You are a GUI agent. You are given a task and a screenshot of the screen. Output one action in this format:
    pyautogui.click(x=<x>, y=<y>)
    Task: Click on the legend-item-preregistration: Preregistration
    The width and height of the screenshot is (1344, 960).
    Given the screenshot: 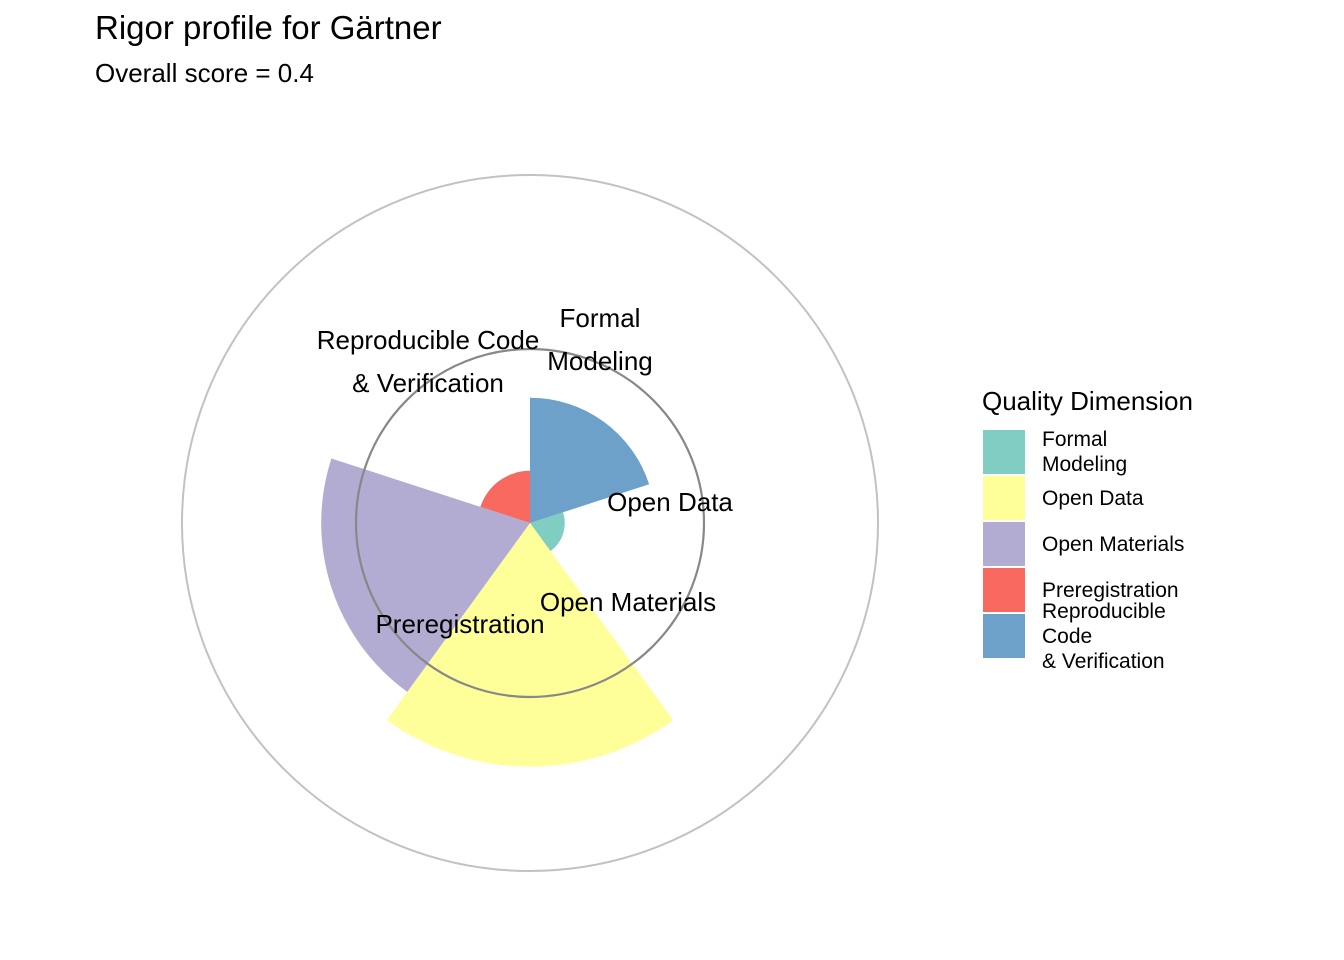 What is the action you would take?
    pyautogui.click(x=1087, y=591)
    